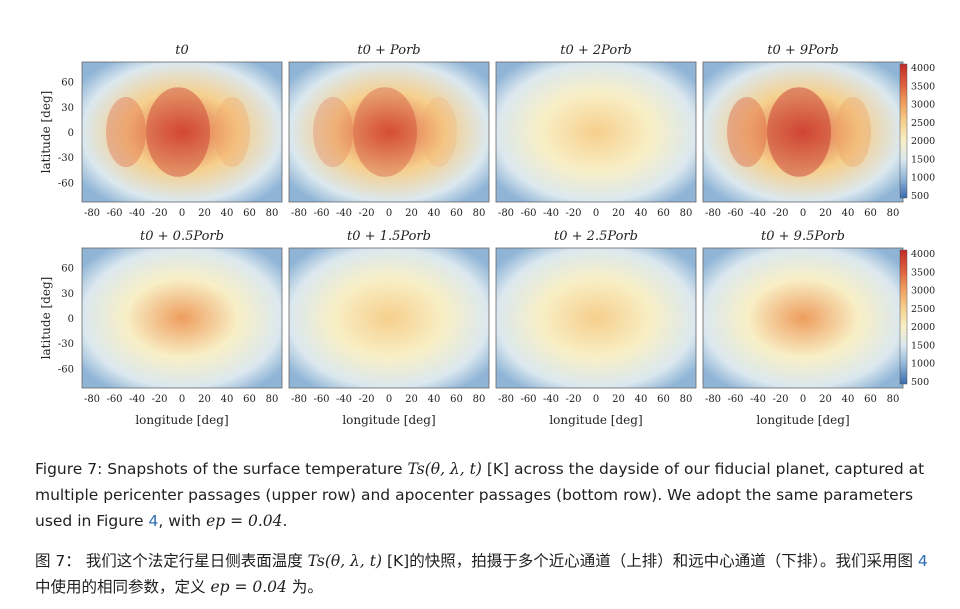  What do you see at coordinates (923, 327) in the screenshot?
I see `colorbar-tick-label: 2000` at bounding box center [923, 327].